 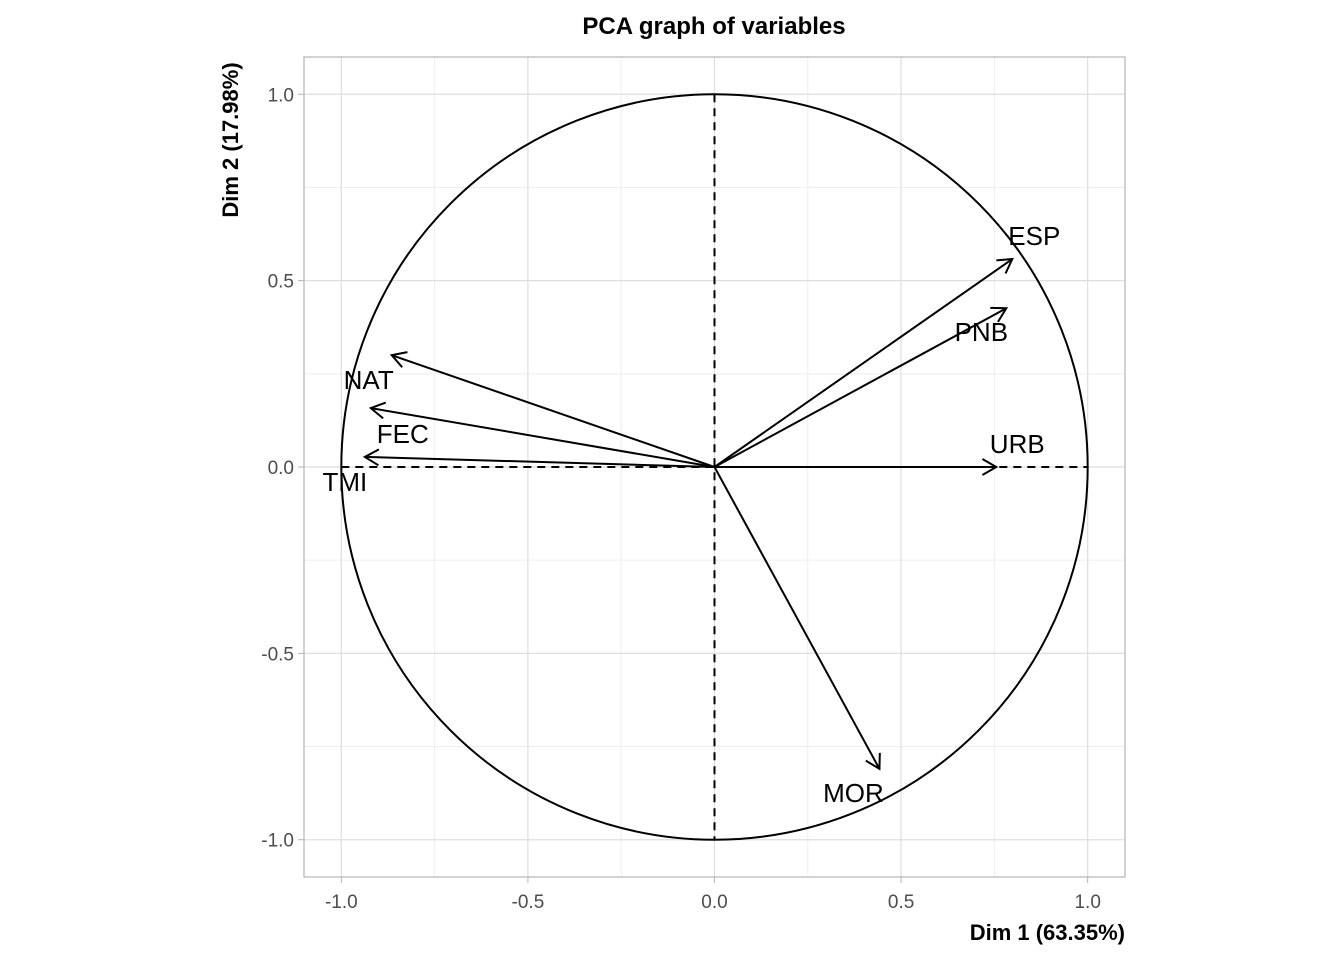 I want to click on label-fec: FEC, so click(x=403, y=434).